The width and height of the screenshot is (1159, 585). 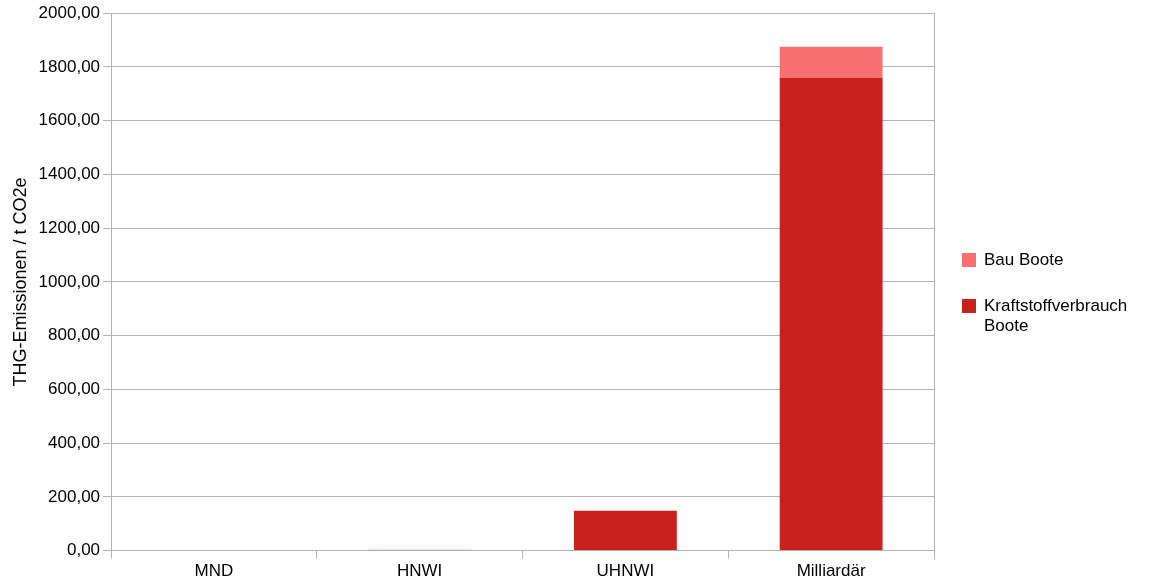 What do you see at coordinates (69, 281) in the screenshot?
I see `y-tick-label: 1000,00` at bounding box center [69, 281].